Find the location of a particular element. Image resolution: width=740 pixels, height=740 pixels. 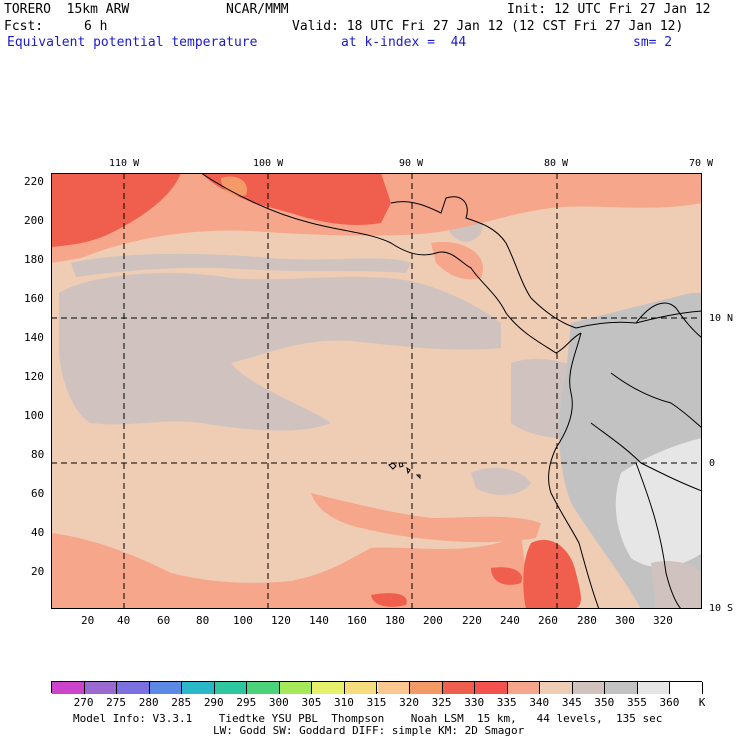

forecast-hour: 6 h is located at coordinates (96, 26).